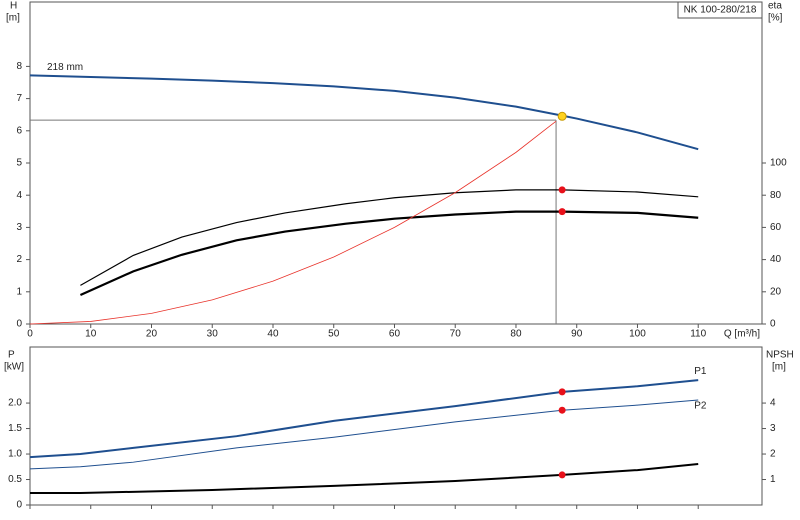 This screenshot has height=520, width=800. What do you see at coordinates (773, 428) in the screenshot?
I see `y2-tick-label: 3` at bounding box center [773, 428].